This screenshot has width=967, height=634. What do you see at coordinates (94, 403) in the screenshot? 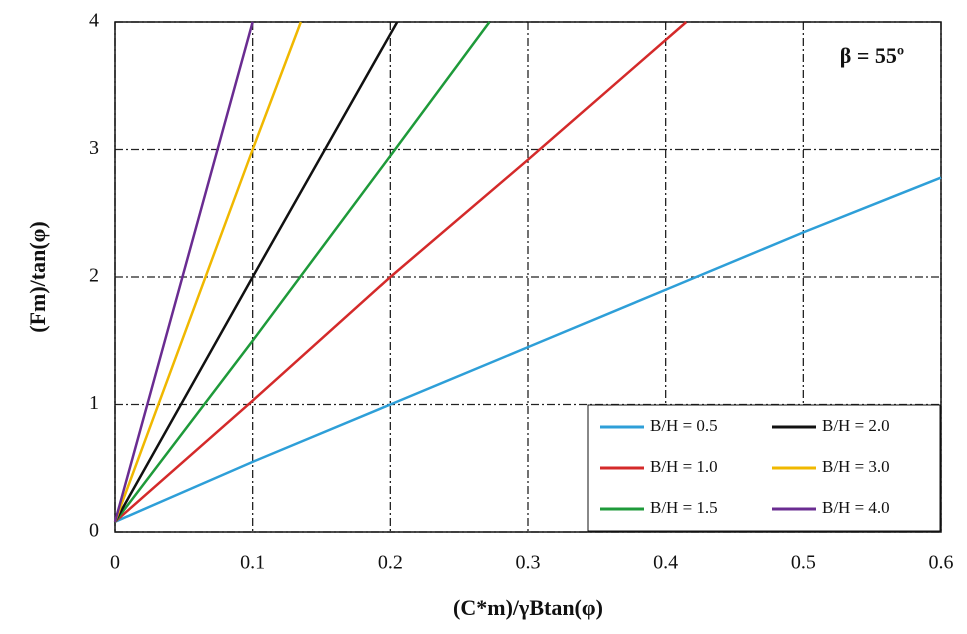
I see `y-tick-label: 1` at bounding box center [94, 403].